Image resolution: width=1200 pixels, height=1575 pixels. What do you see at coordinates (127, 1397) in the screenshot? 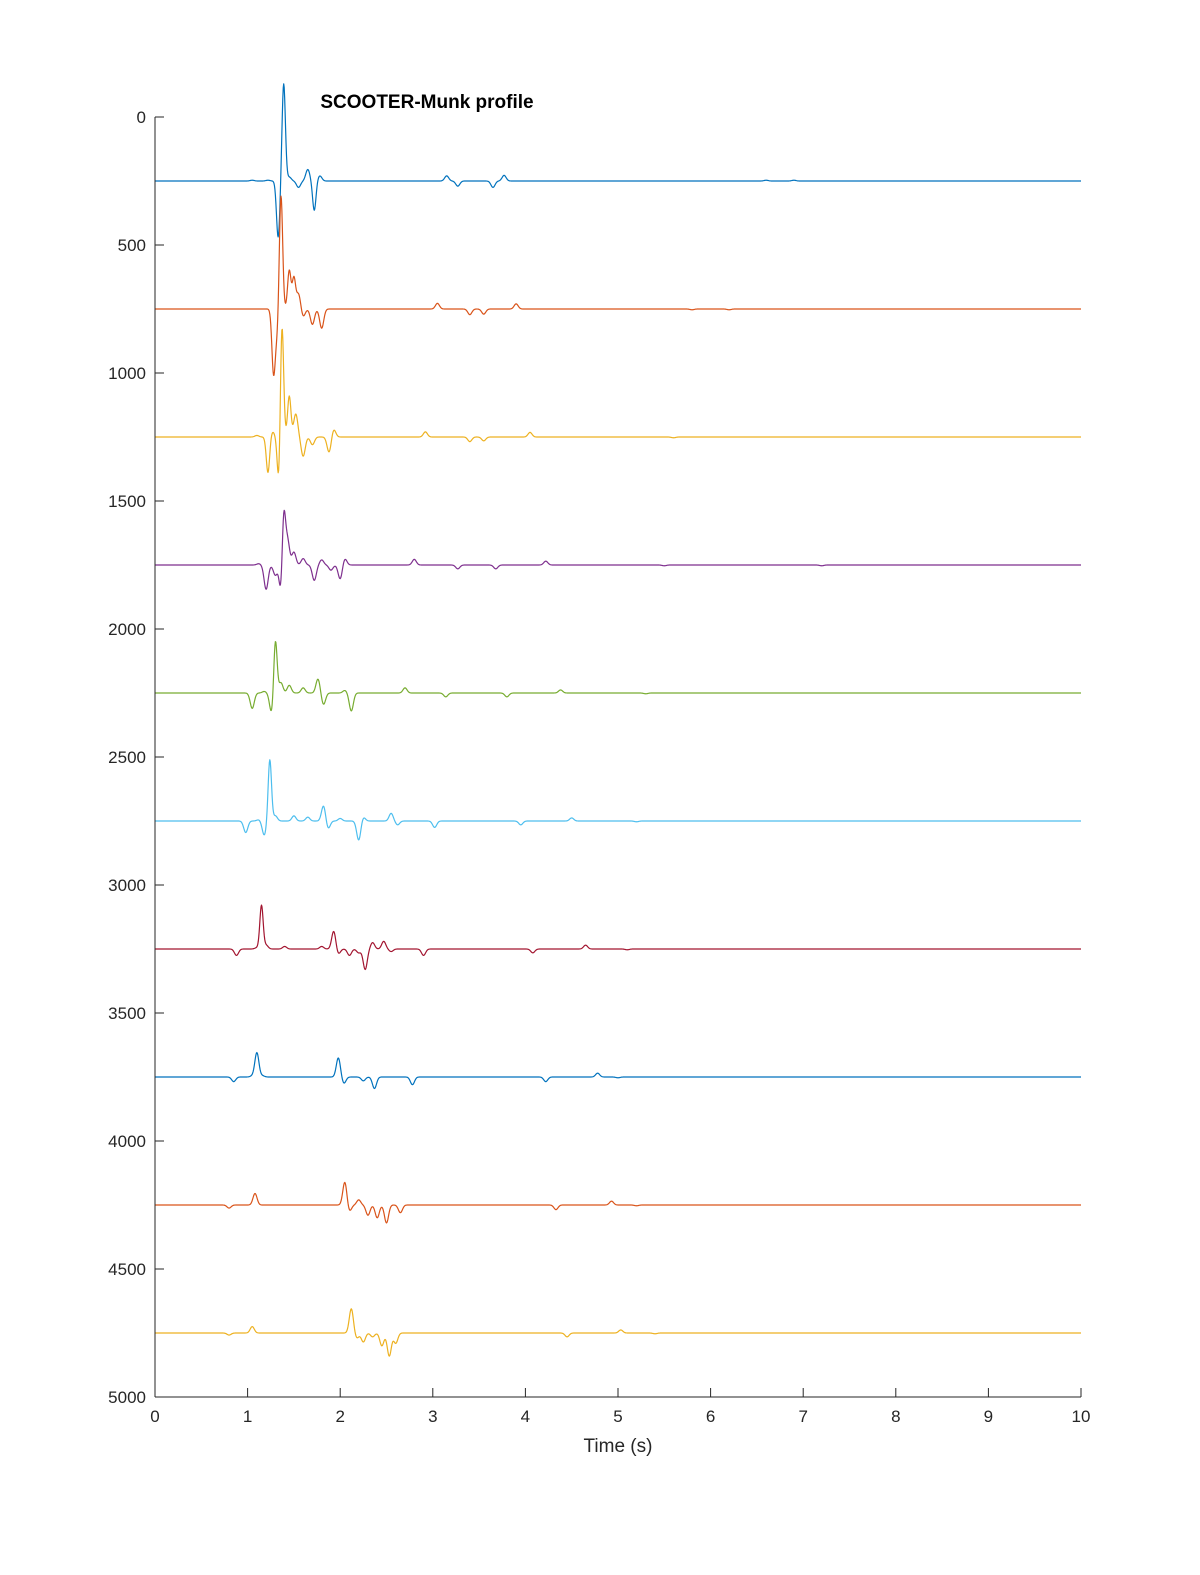
I see `y-tick-label: 5000` at bounding box center [127, 1397].